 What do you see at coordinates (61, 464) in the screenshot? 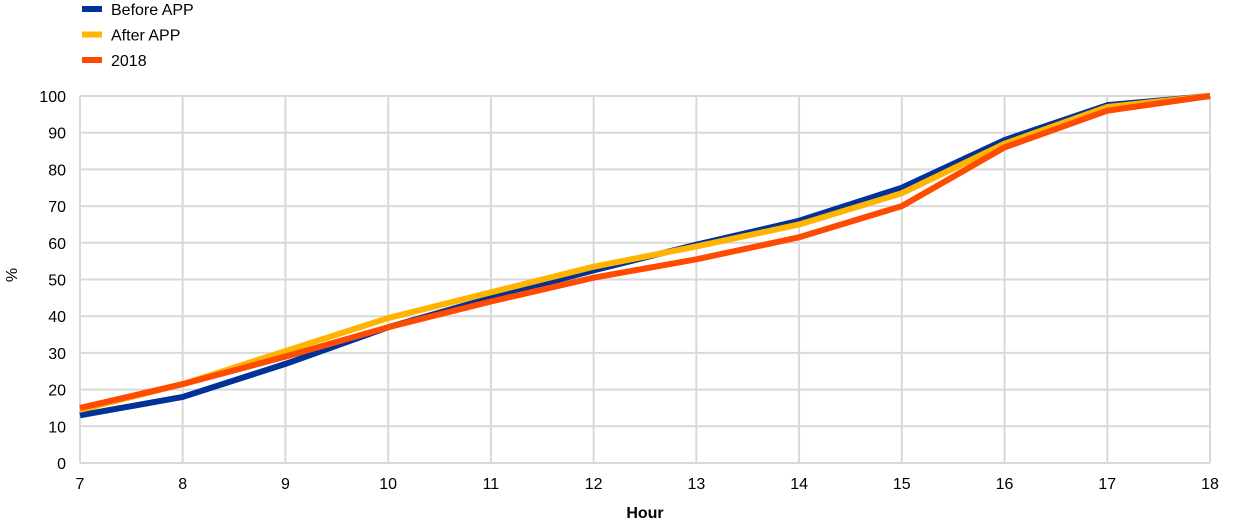
I see `y-tick-label: 0` at bounding box center [61, 464].